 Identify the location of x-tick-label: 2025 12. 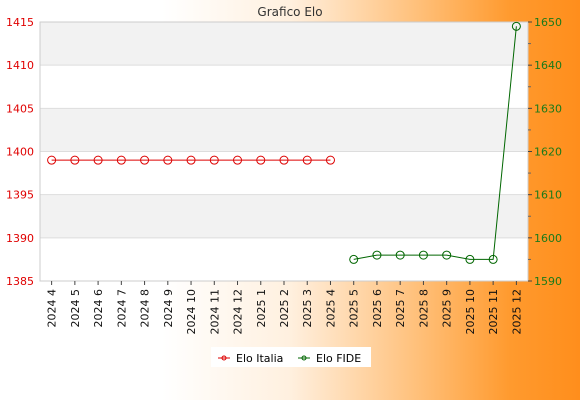
(516, 312).